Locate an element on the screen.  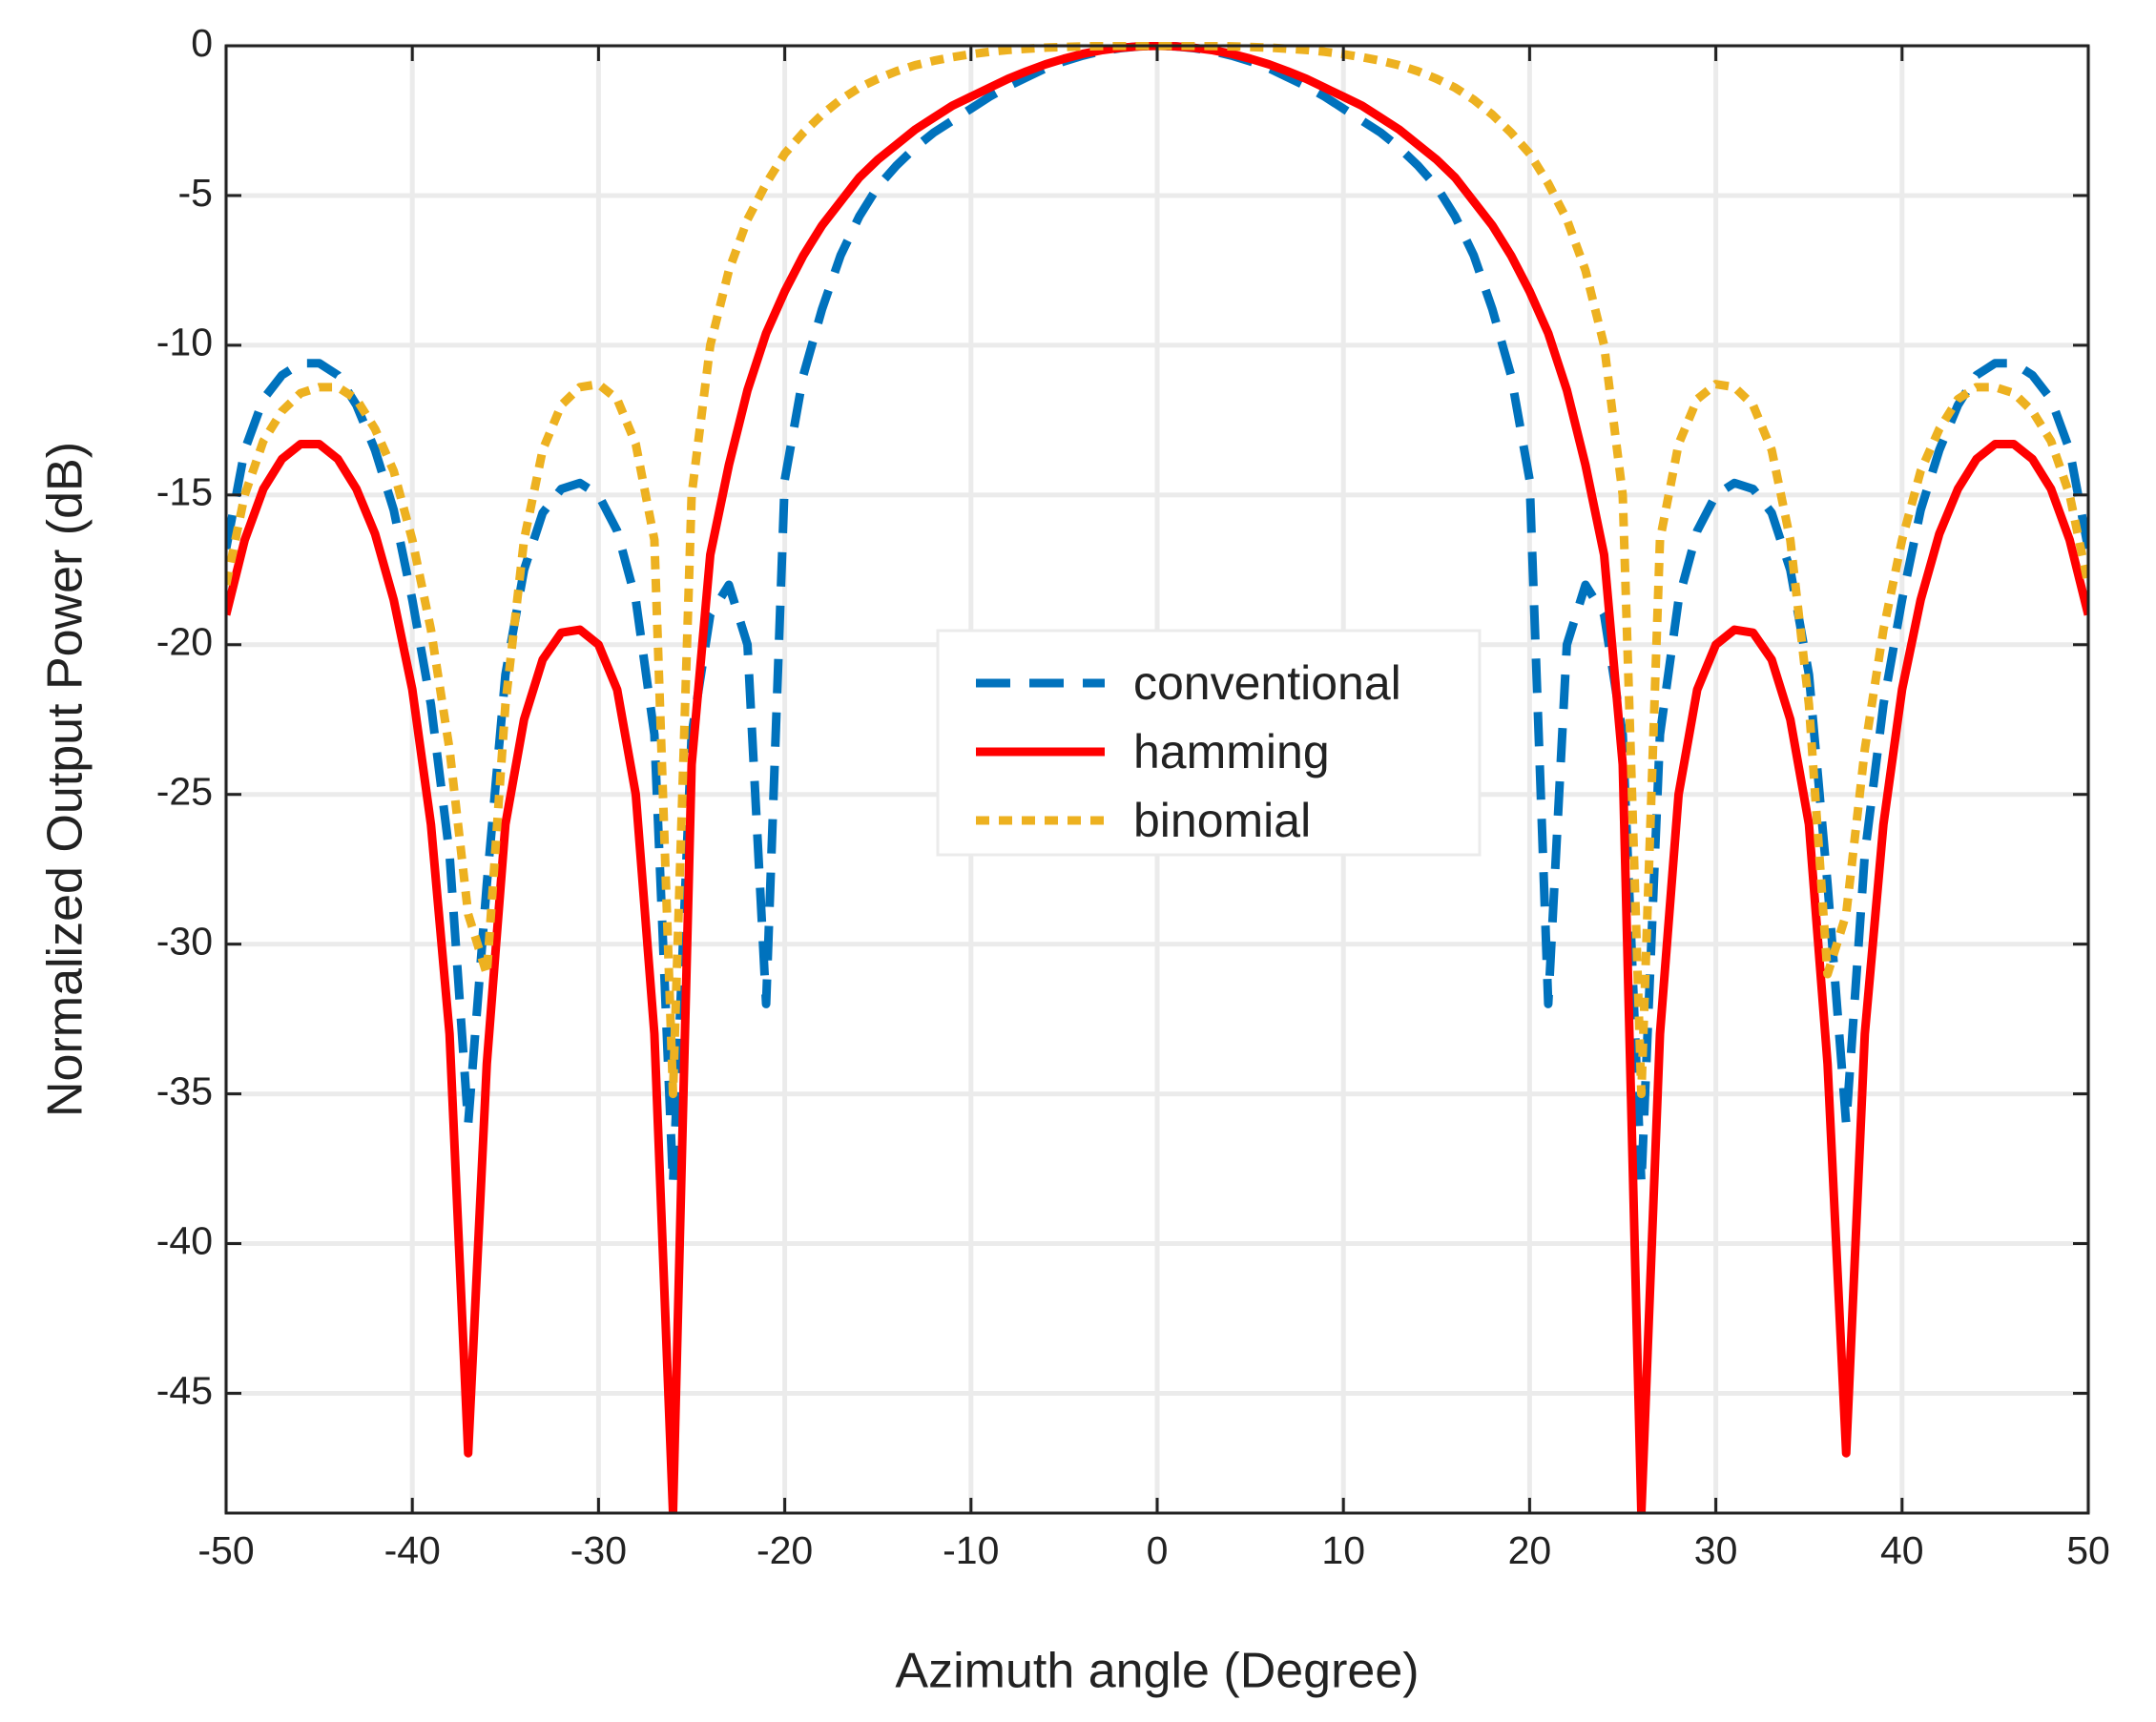
legend-label: binomial is located at coordinates (1222, 820).